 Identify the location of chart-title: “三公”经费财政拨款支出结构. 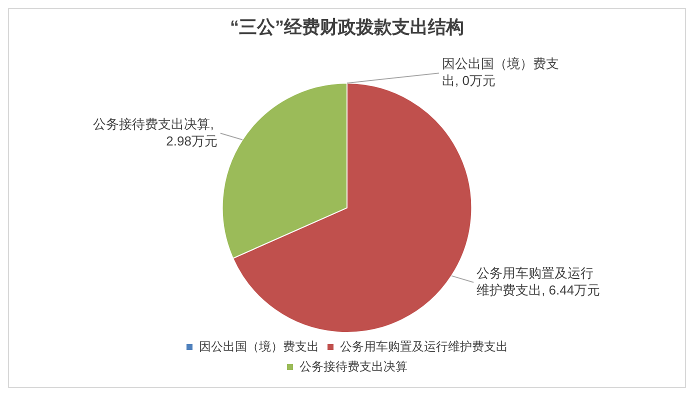
(347, 26).